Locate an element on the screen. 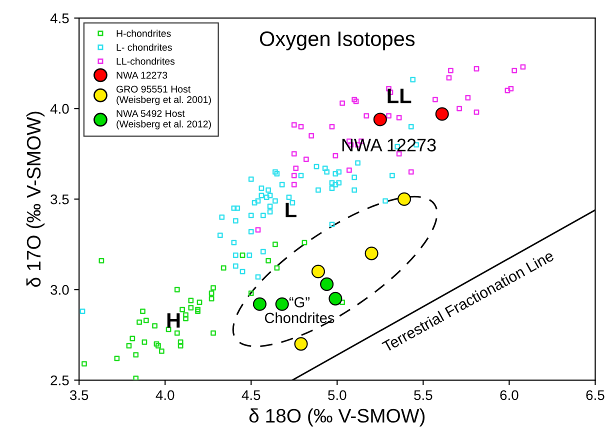 Image resolution: width=613 pixels, height=441 pixels. y-tick-label: 3.0 is located at coordinates (59, 289).